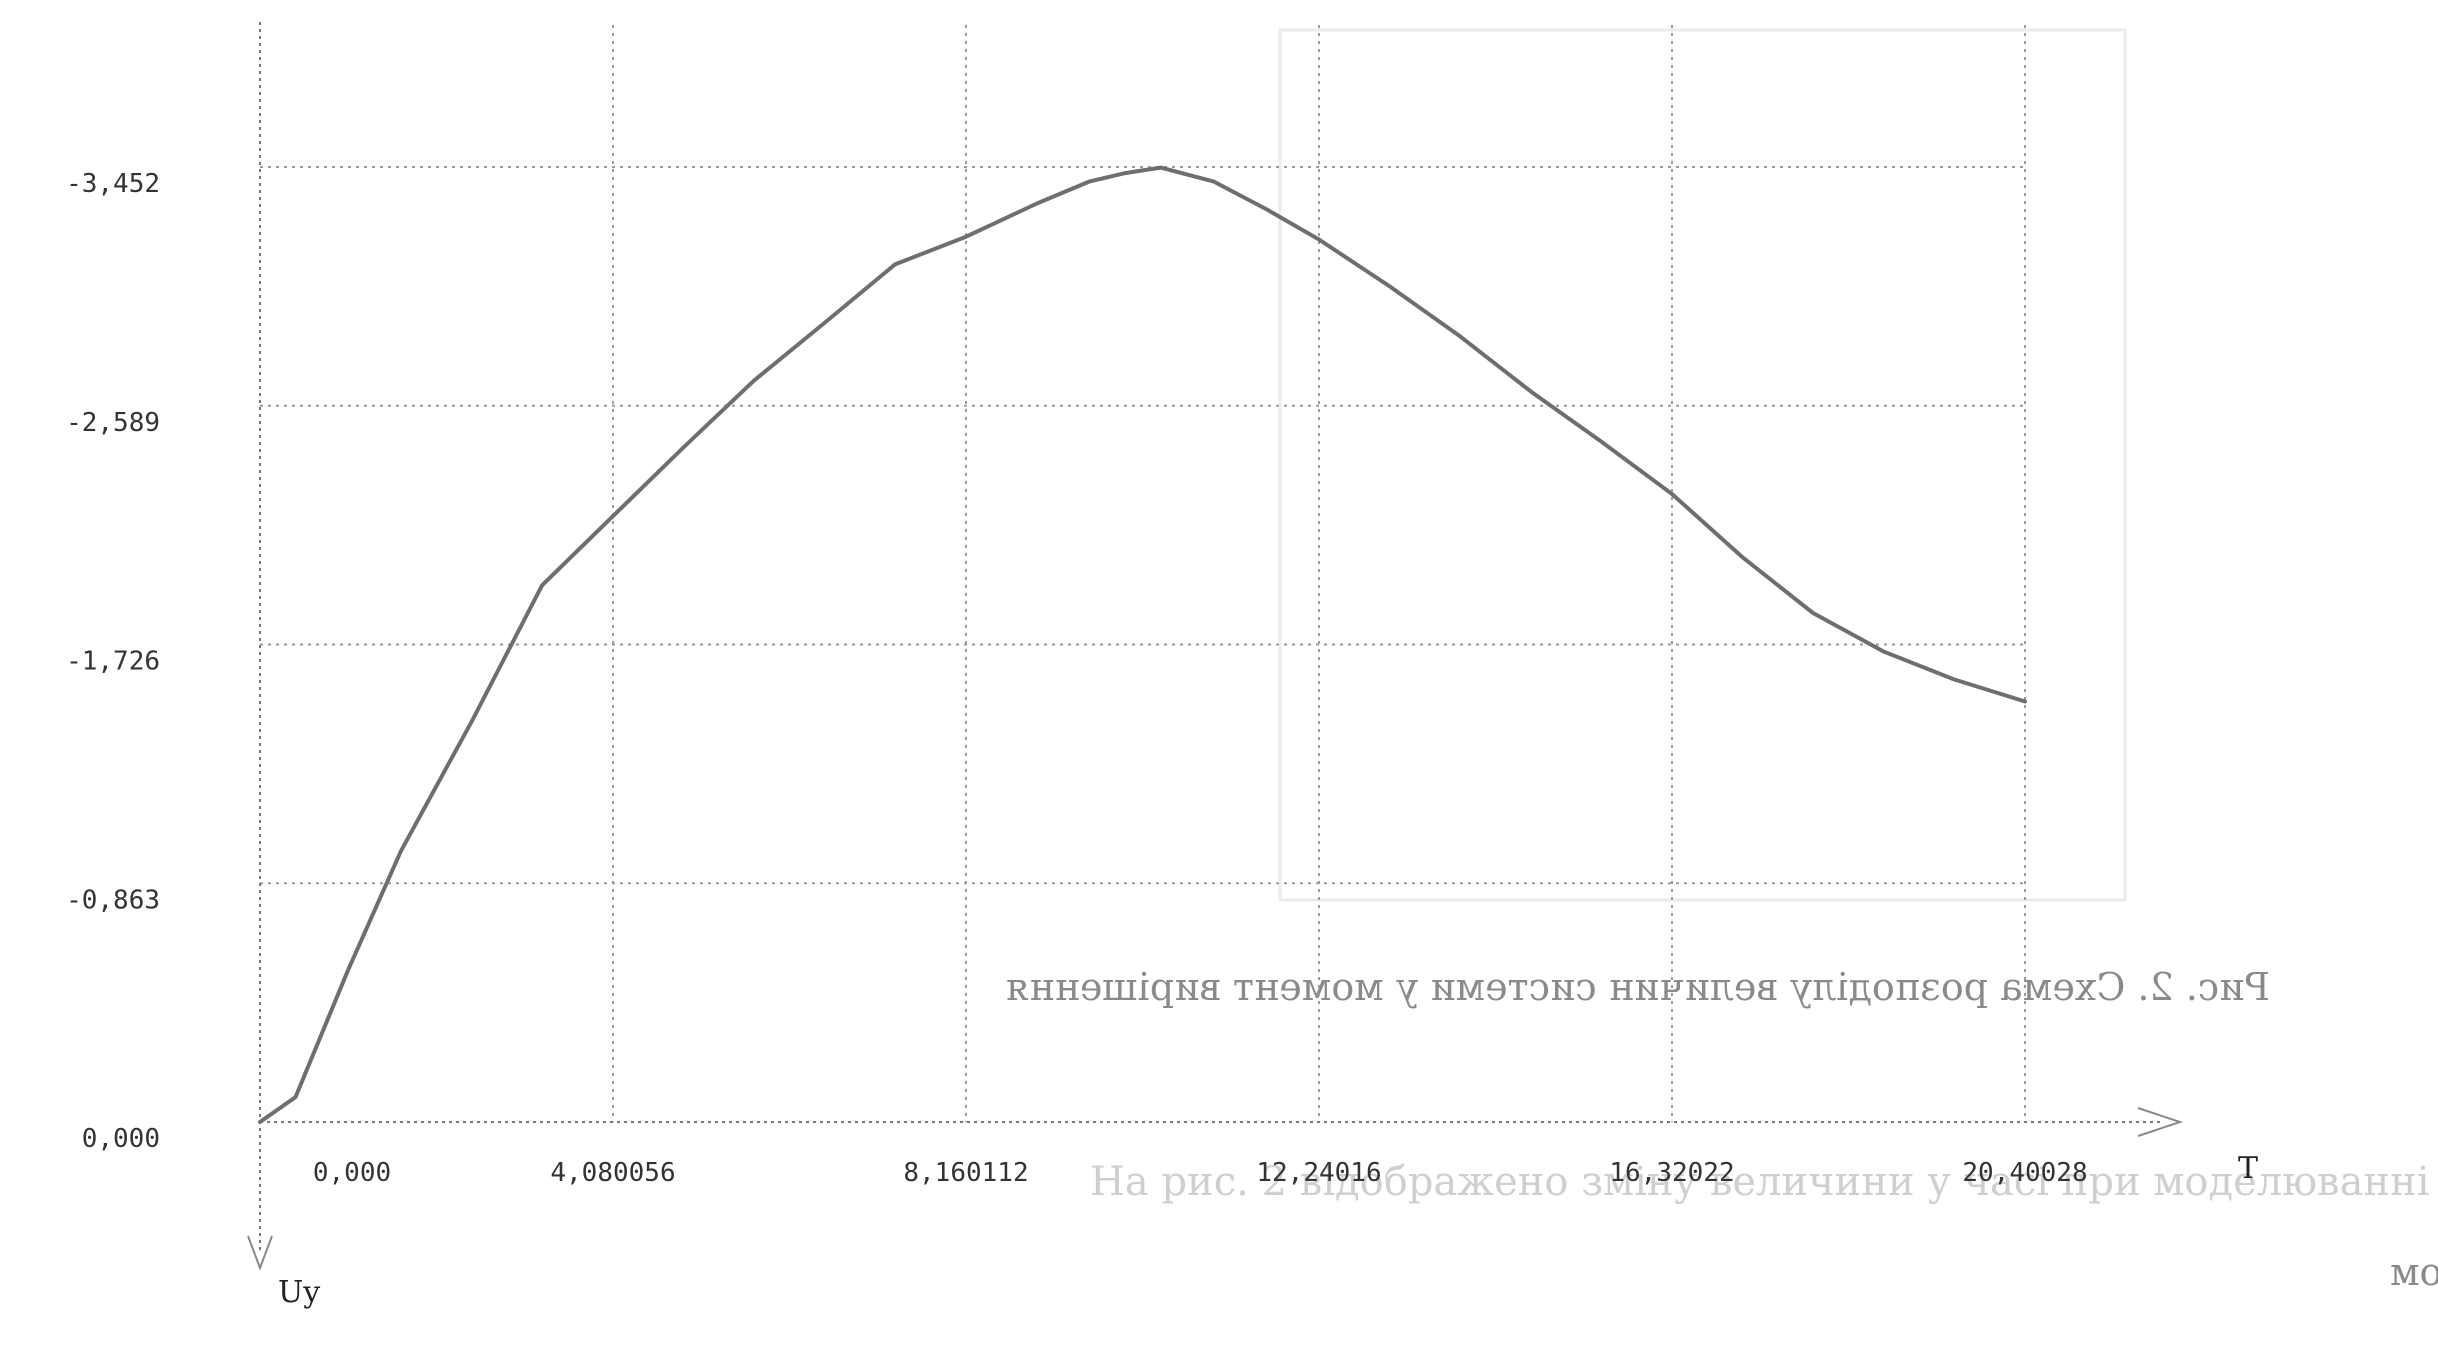  What do you see at coordinates (113, 423) in the screenshot?
I see `y-tick-label: -2,589` at bounding box center [113, 423].